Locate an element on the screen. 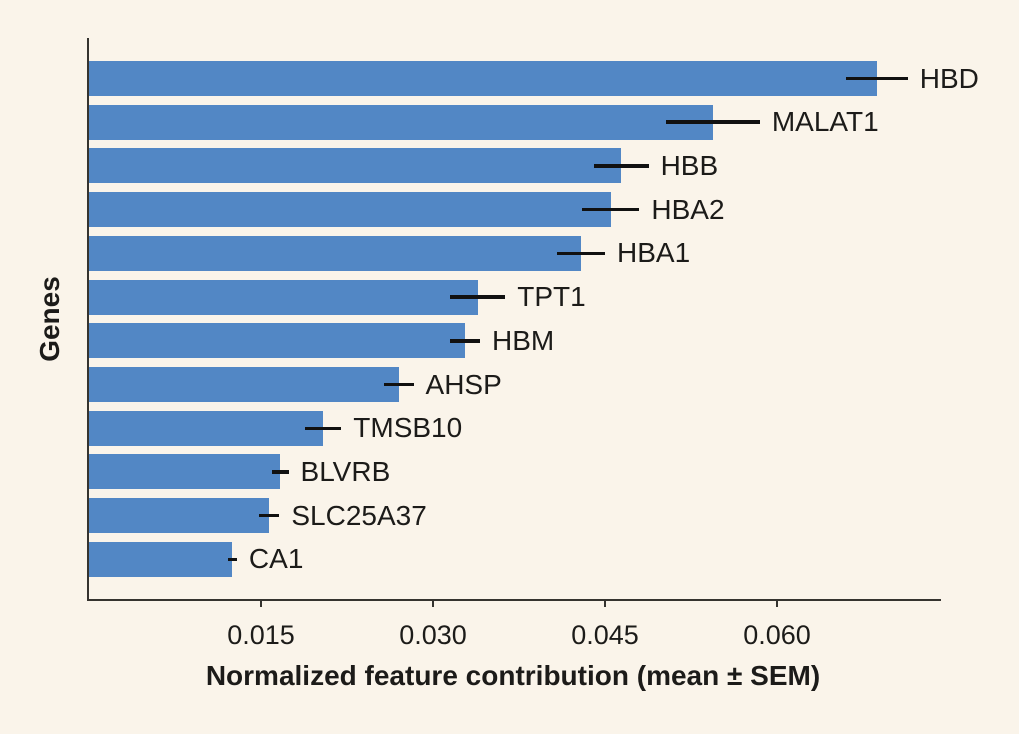  error-bar-tpt1 is located at coordinates (478, 297).